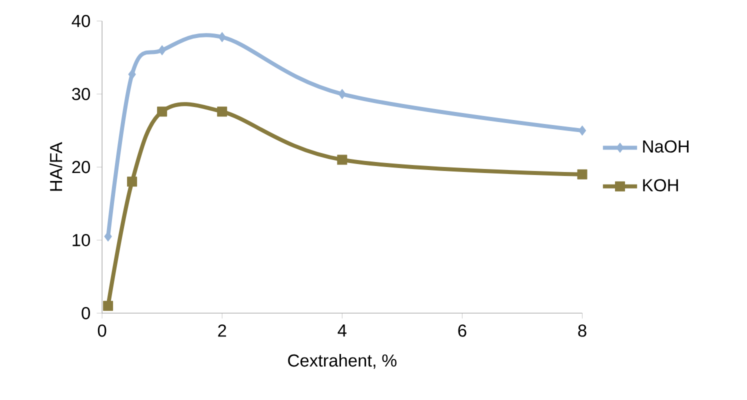 This screenshot has width=747, height=400. I want to click on x-tick-label: 2, so click(222, 330).